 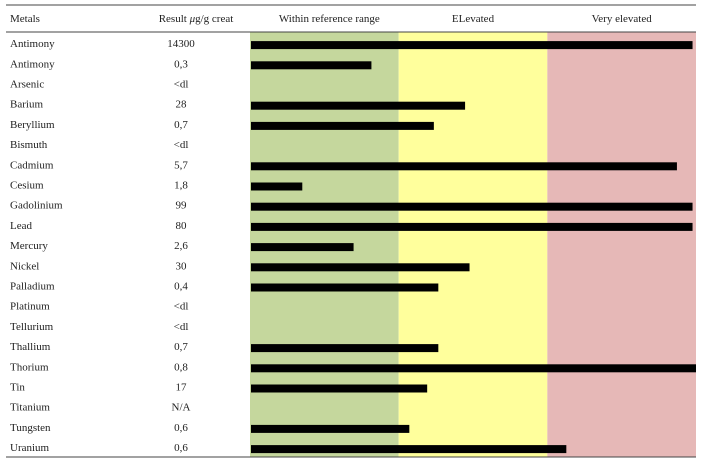 What do you see at coordinates (181, 408) in the screenshot?
I see `result-value: N/A` at bounding box center [181, 408].